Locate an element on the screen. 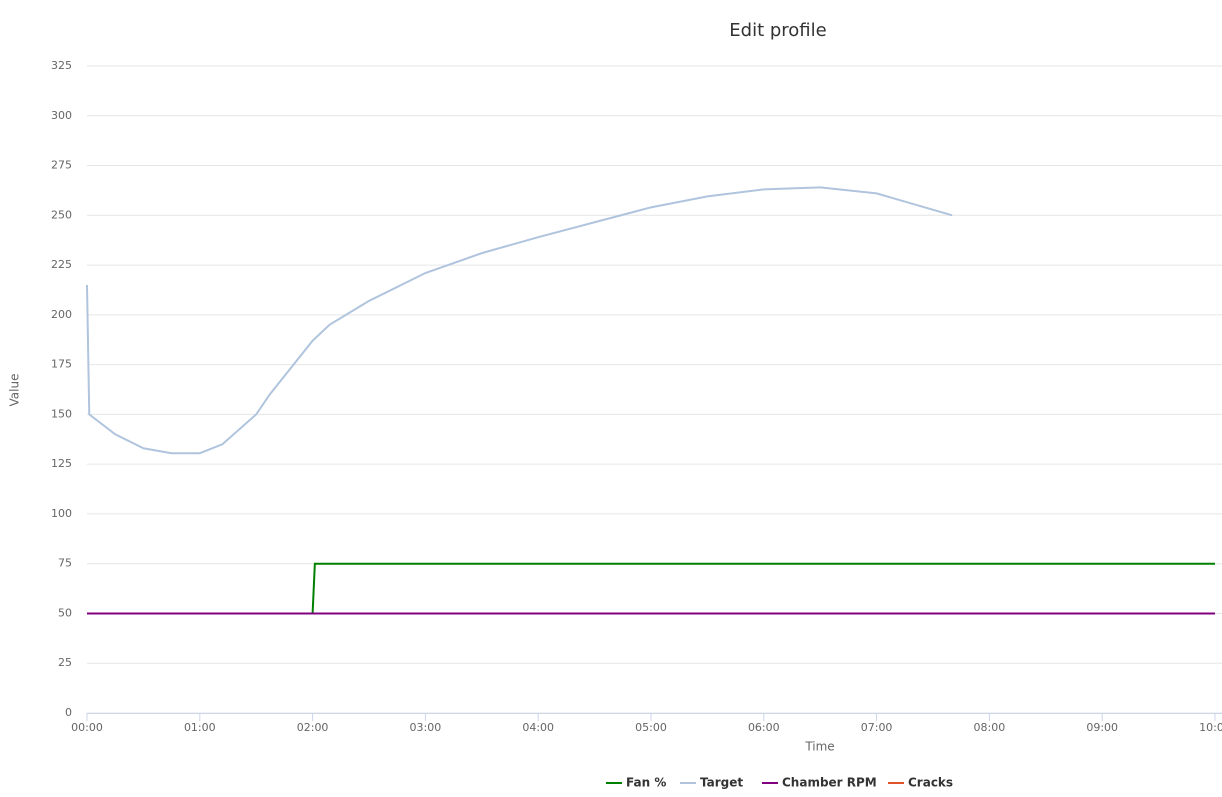 Image resolution: width=1222 pixels, height=797 pixels. x-tick-label: 03:00 is located at coordinates (426, 727).